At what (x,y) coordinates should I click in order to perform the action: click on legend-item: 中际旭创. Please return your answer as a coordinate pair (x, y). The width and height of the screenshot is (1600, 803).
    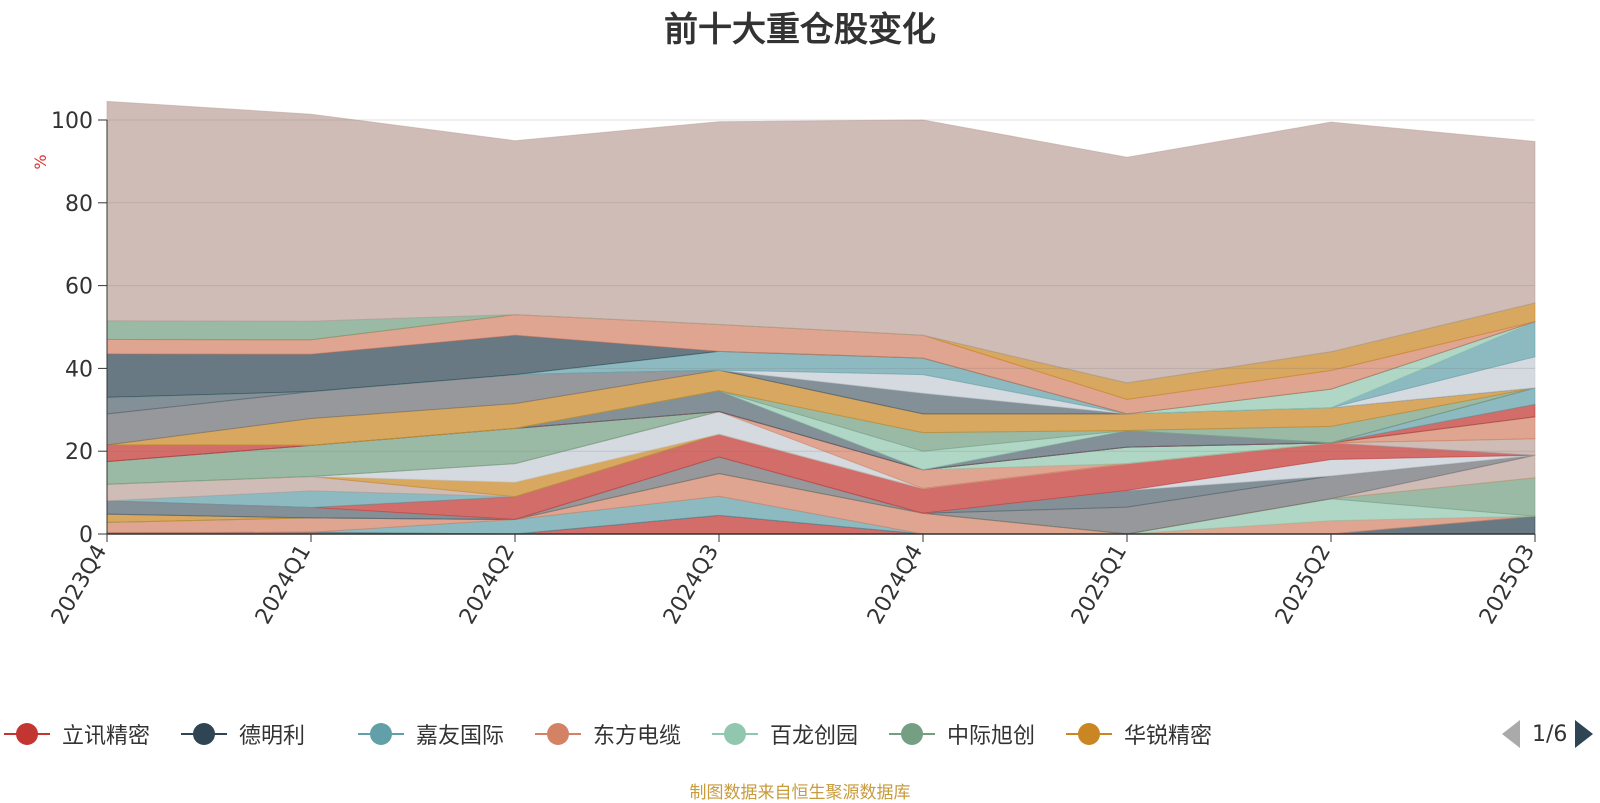
    Looking at the image, I should click on (961, 734).